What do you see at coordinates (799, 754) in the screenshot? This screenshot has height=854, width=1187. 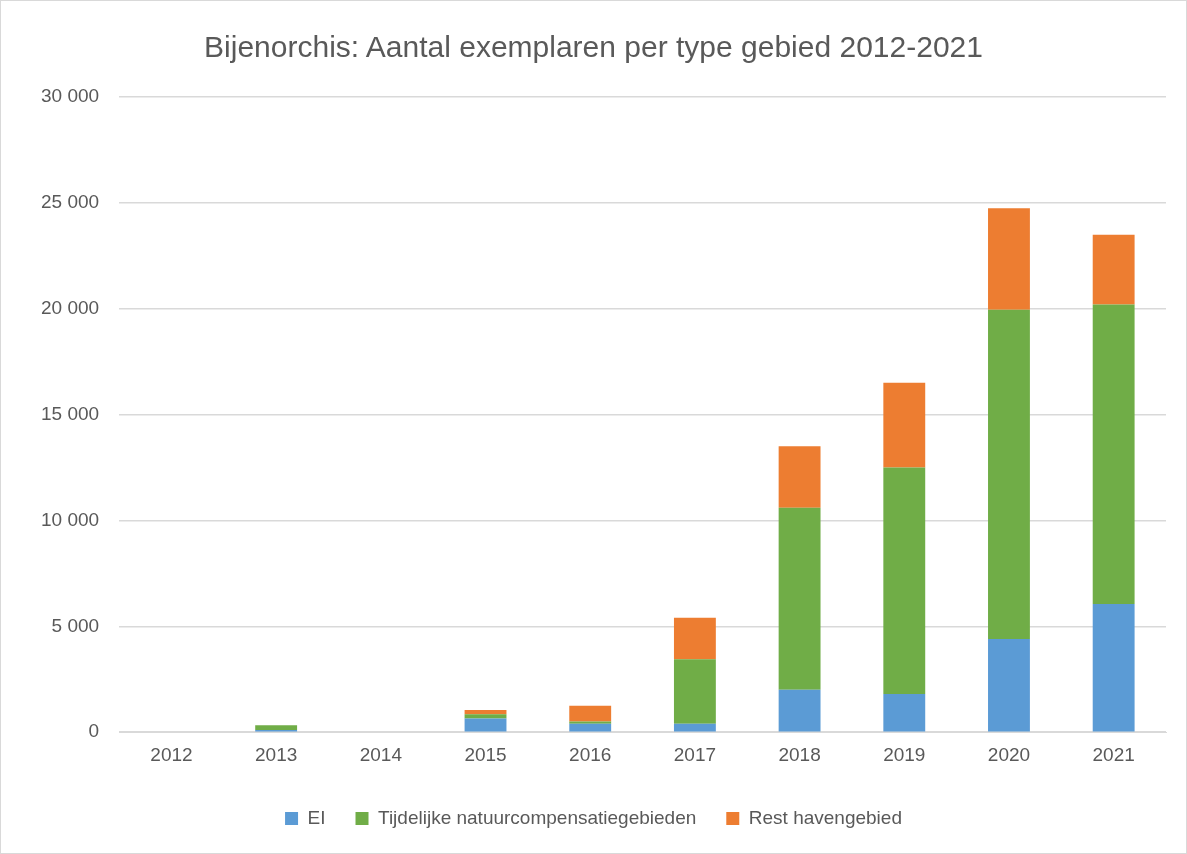 I see `x-tick-label: 2018` at bounding box center [799, 754].